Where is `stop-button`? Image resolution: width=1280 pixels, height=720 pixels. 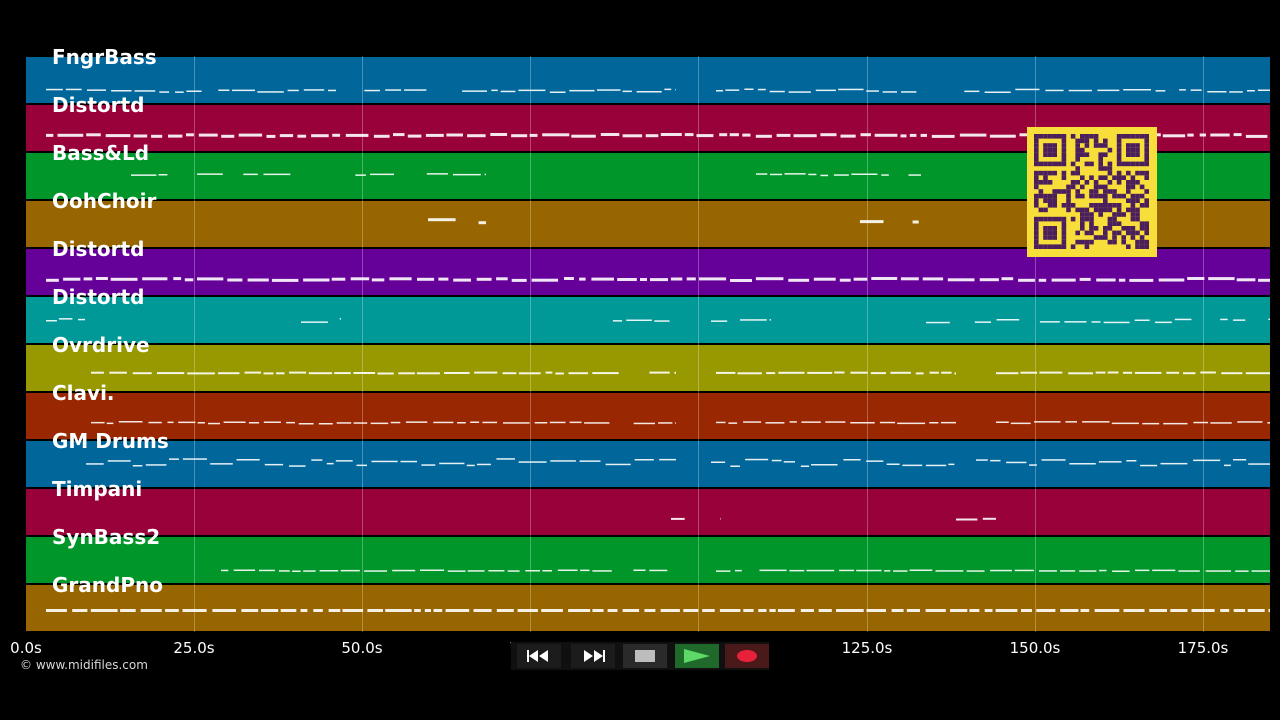 stop-button is located at coordinates (645, 656).